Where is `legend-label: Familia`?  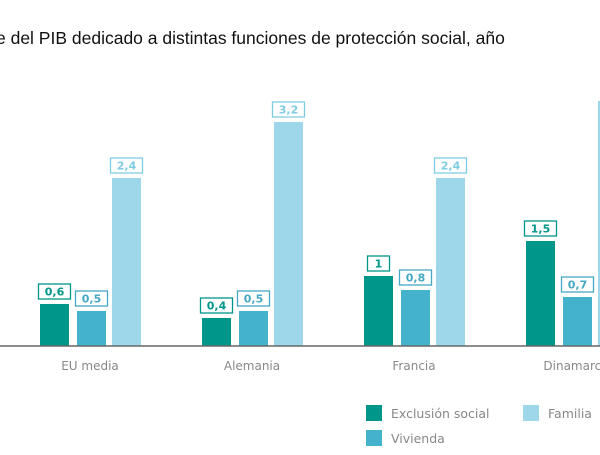
legend-label: Familia is located at coordinates (570, 413).